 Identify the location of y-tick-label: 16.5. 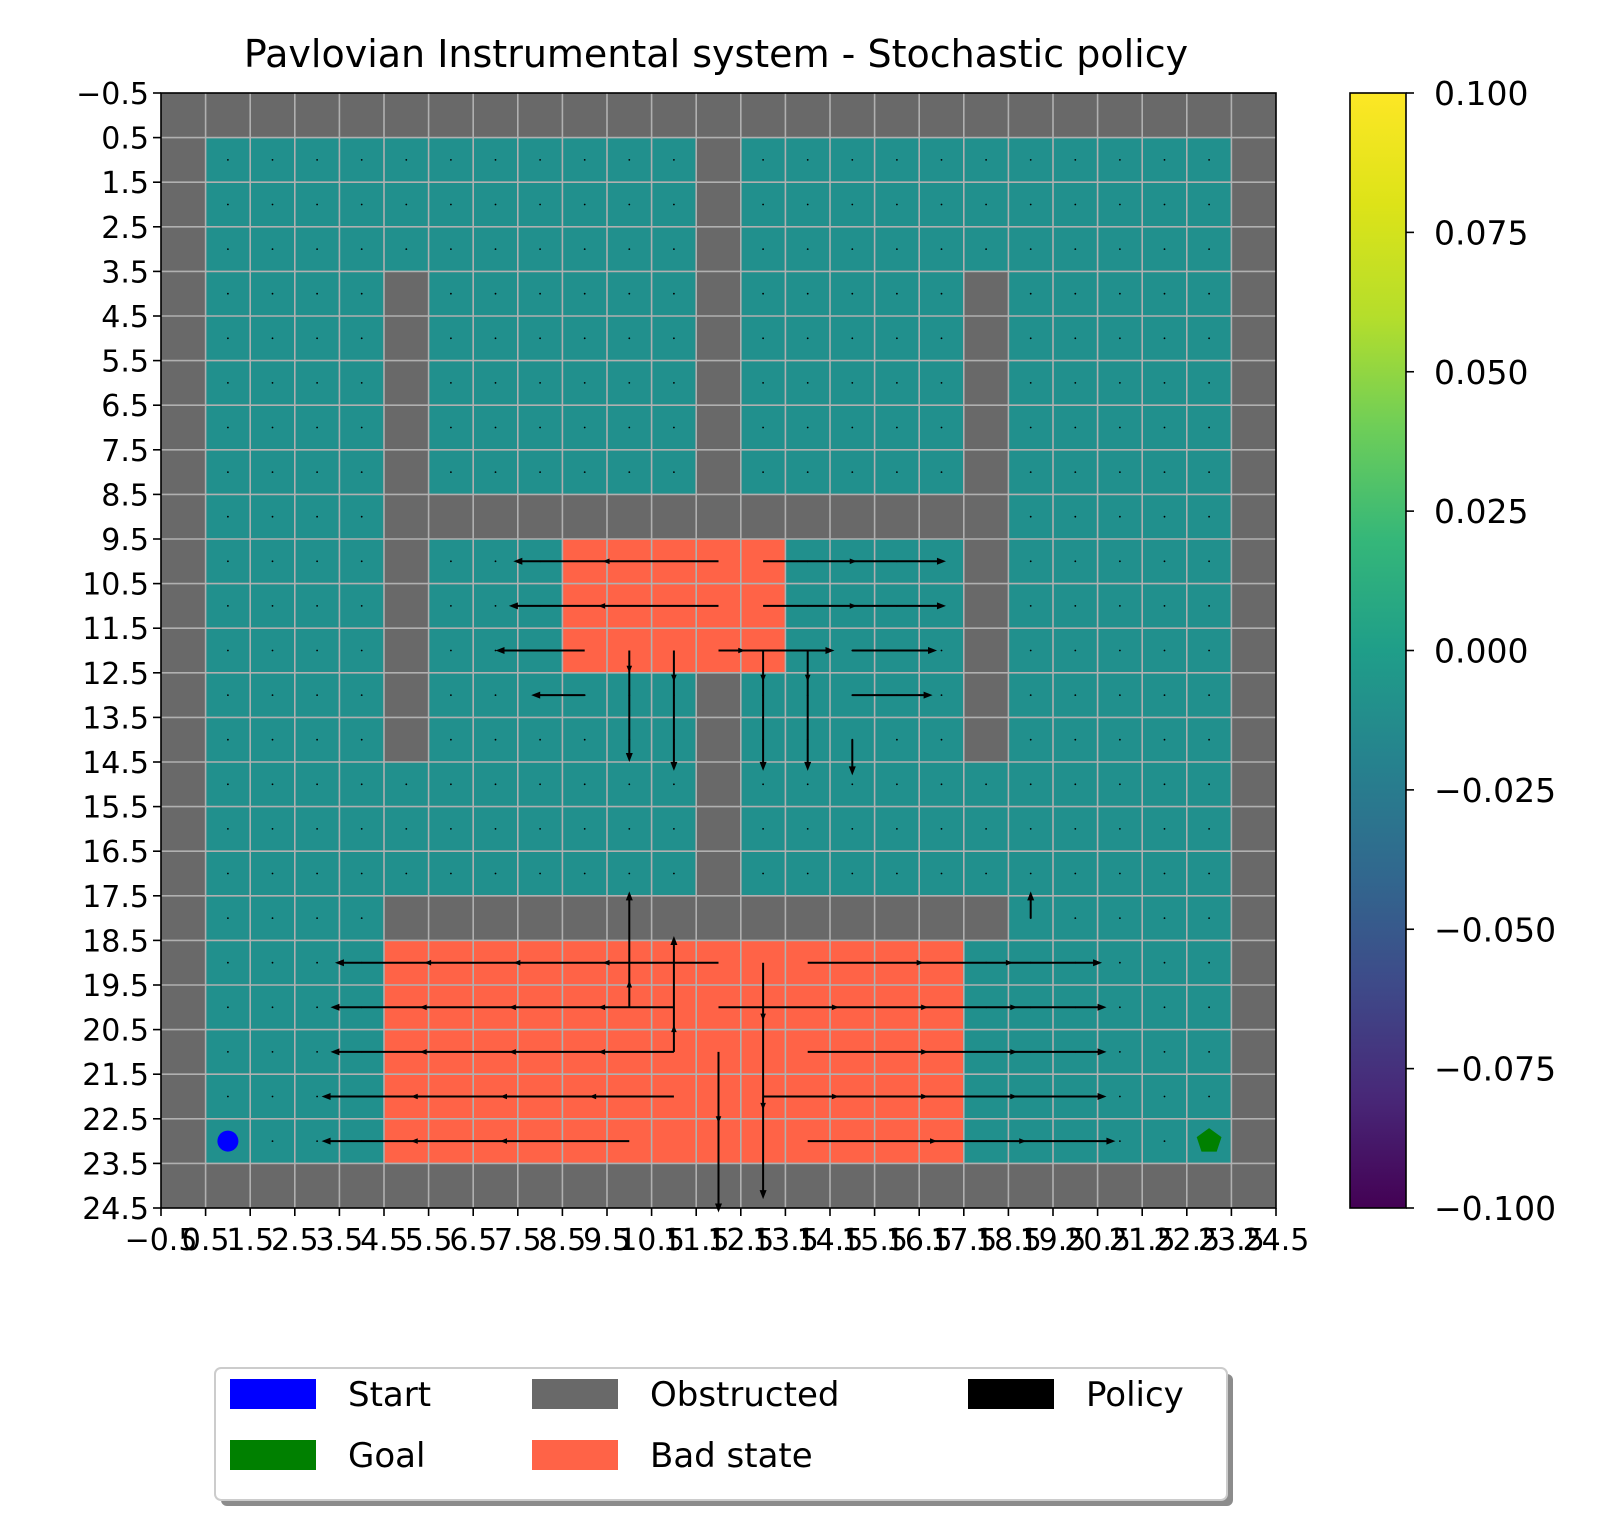
(115, 852).